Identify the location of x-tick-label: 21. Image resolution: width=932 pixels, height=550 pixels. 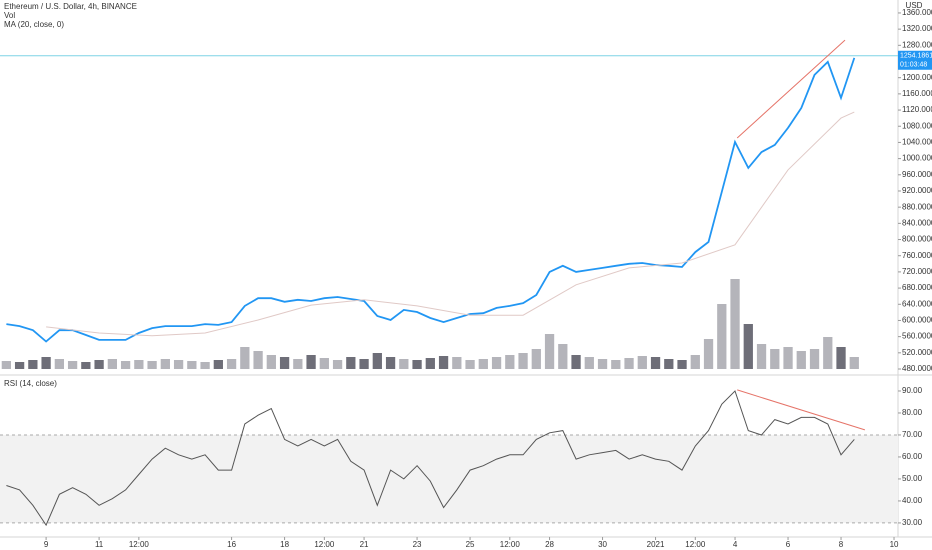
(364, 544).